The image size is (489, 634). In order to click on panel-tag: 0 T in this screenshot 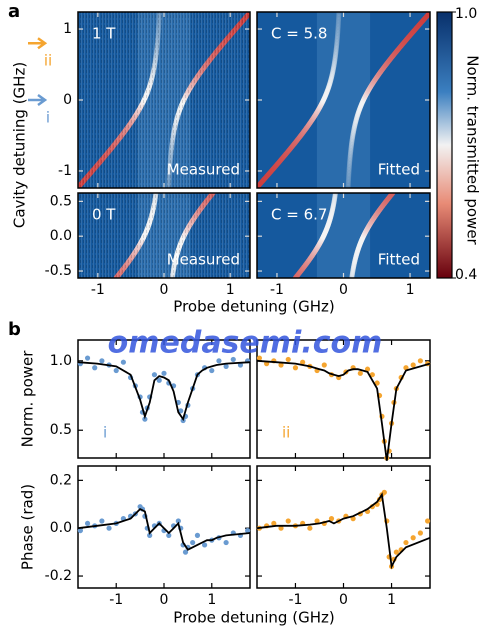, I will do `click(104, 215)`.